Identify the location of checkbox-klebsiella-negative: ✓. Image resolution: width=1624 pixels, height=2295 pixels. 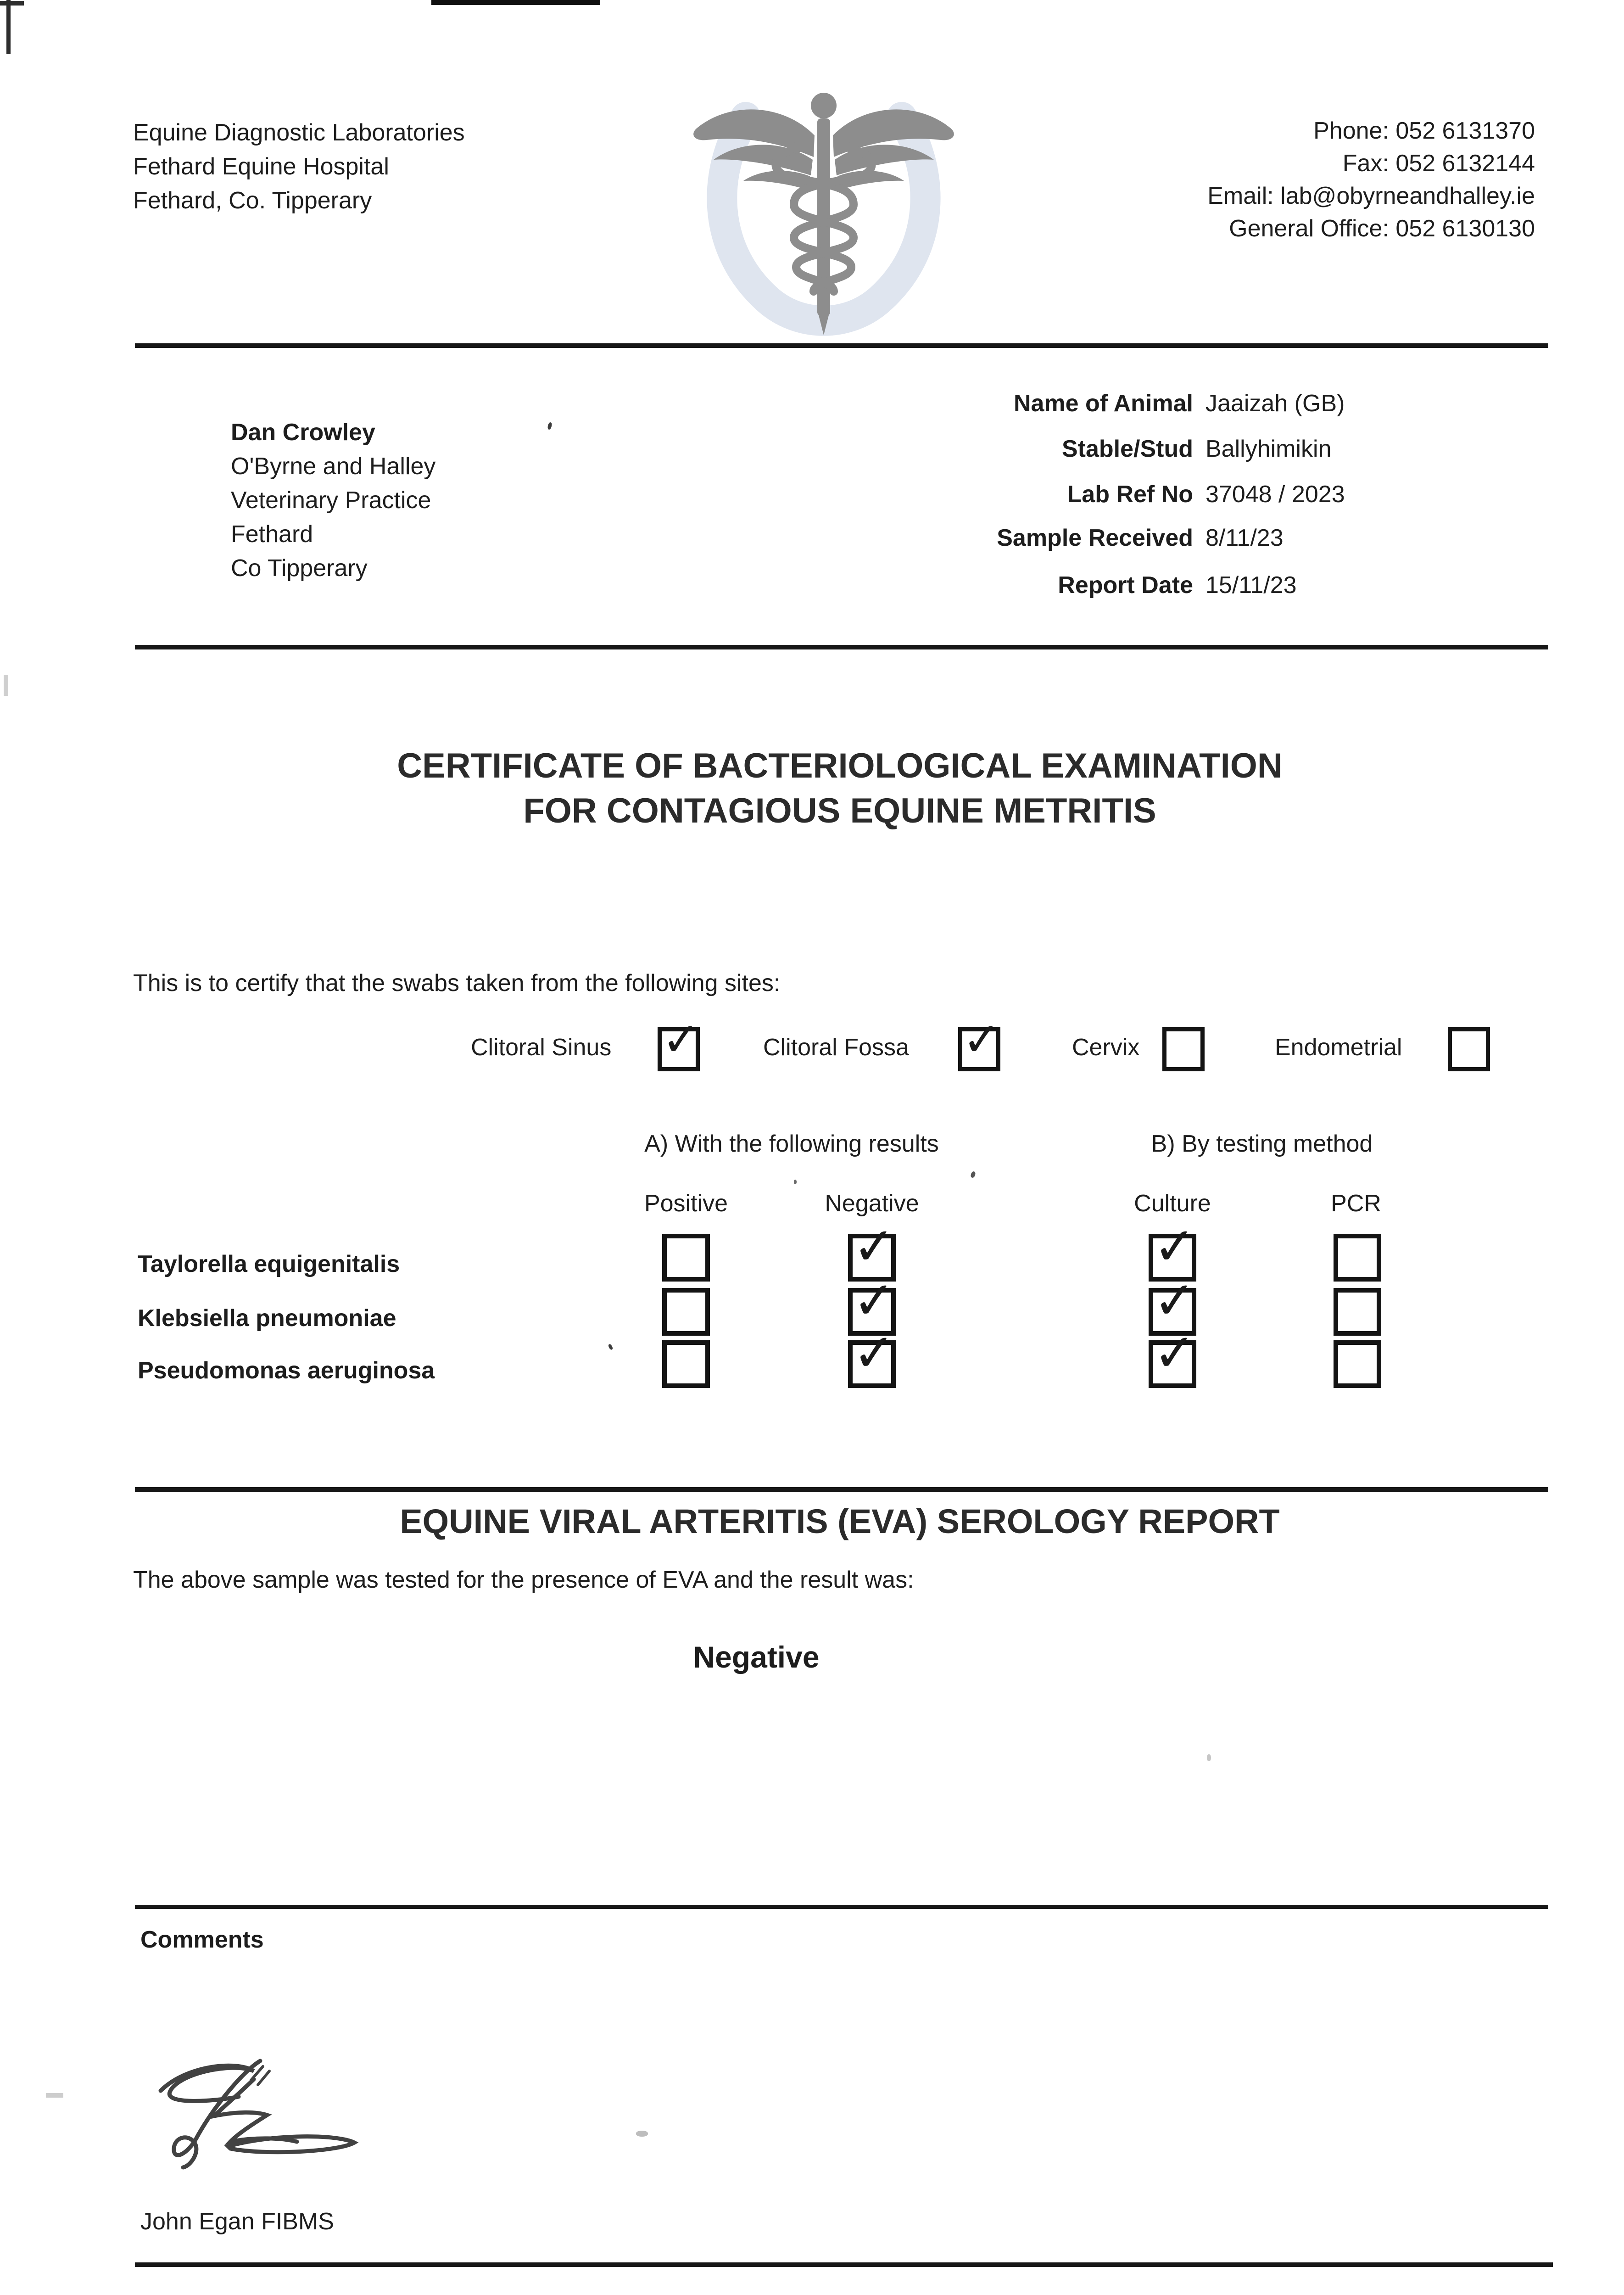
(872, 1303).